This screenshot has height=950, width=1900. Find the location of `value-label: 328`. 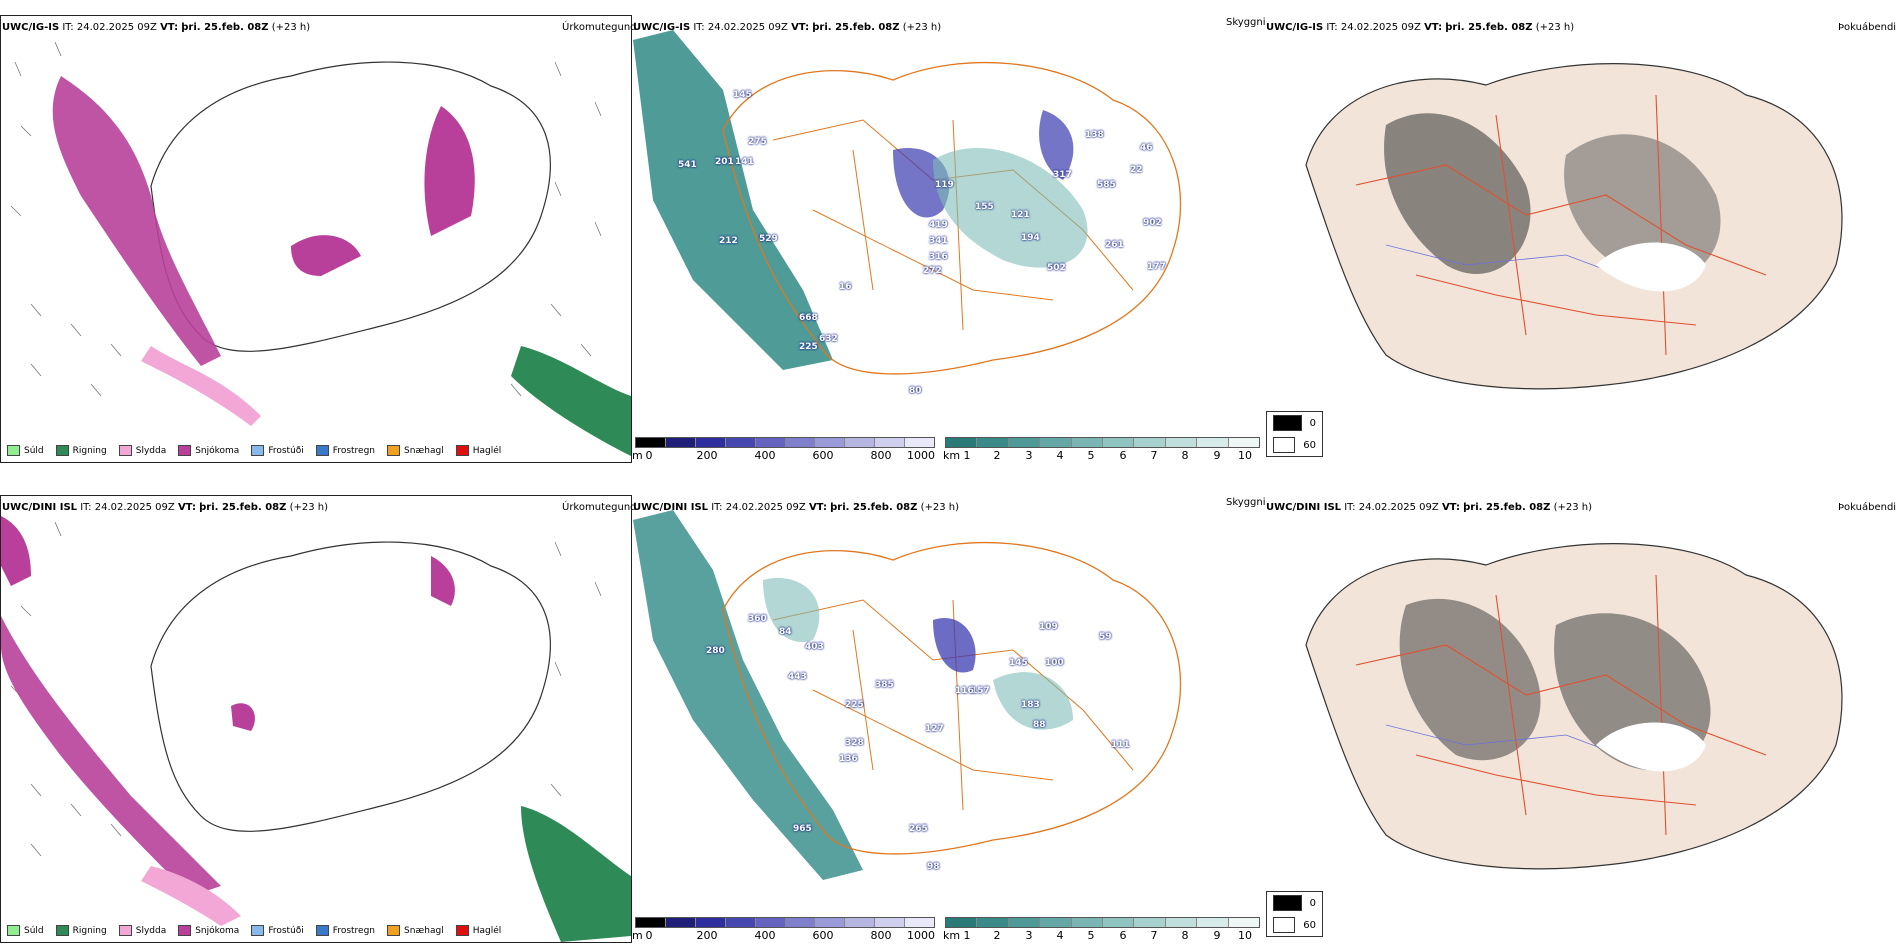

value-label: 328 is located at coordinates (854, 743).